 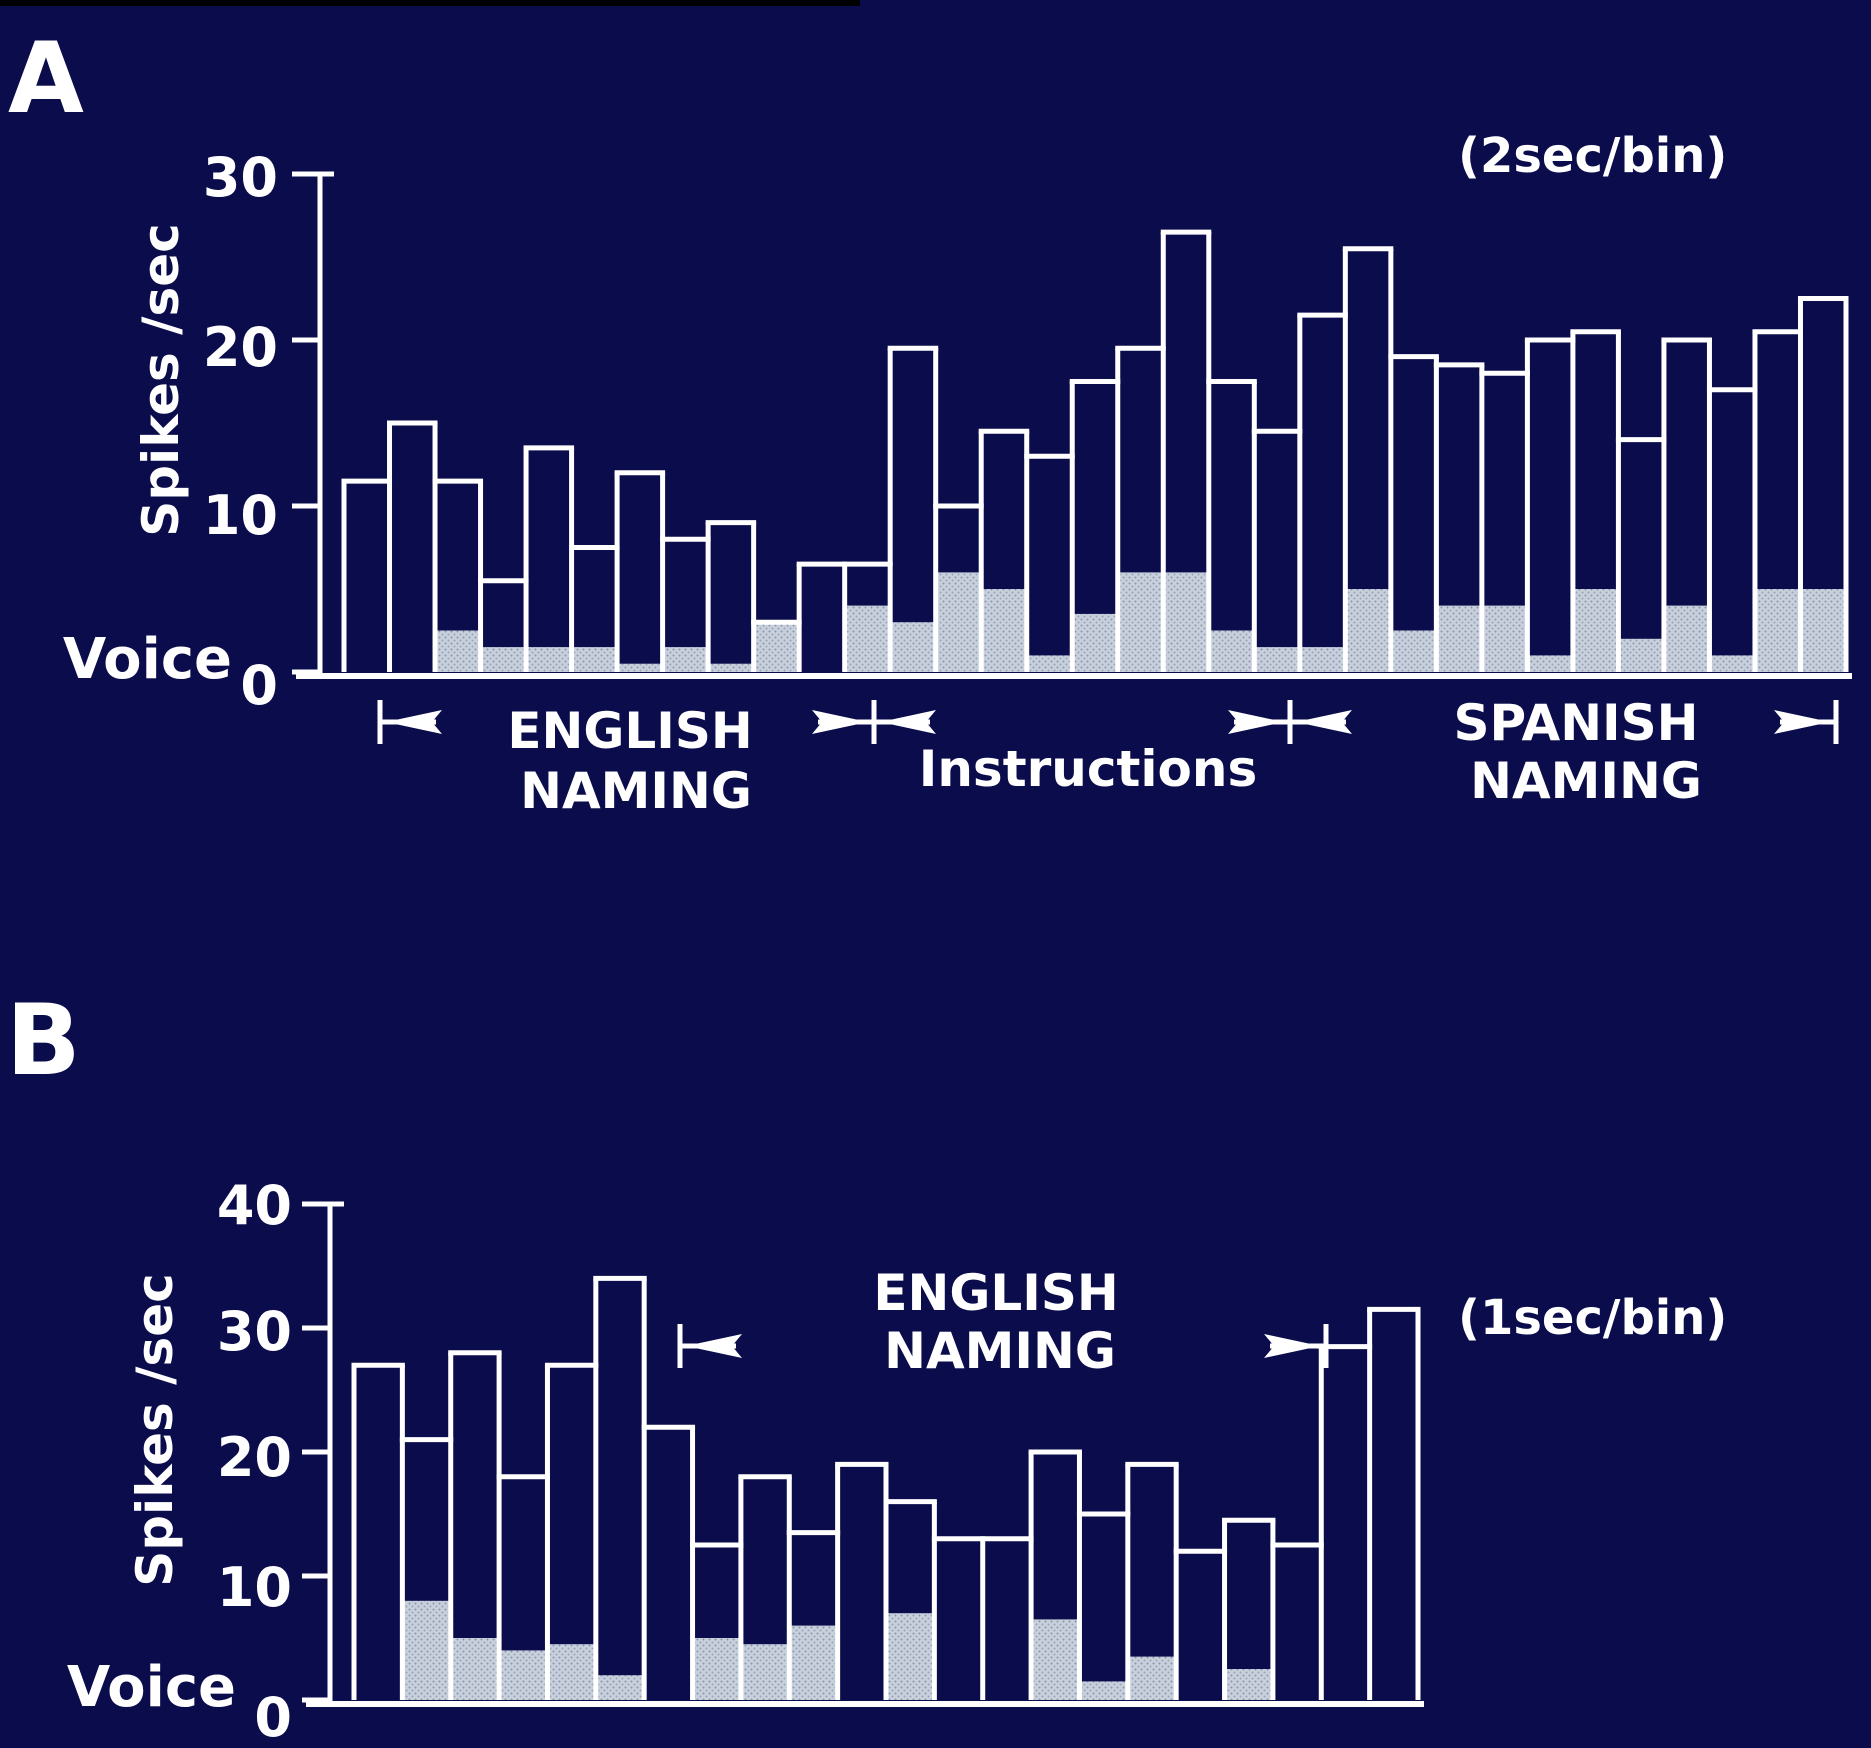 What do you see at coordinates (43, 1041) in the screenshot?
I see `panel-b-label: B` at bounding box center [43, 1041].